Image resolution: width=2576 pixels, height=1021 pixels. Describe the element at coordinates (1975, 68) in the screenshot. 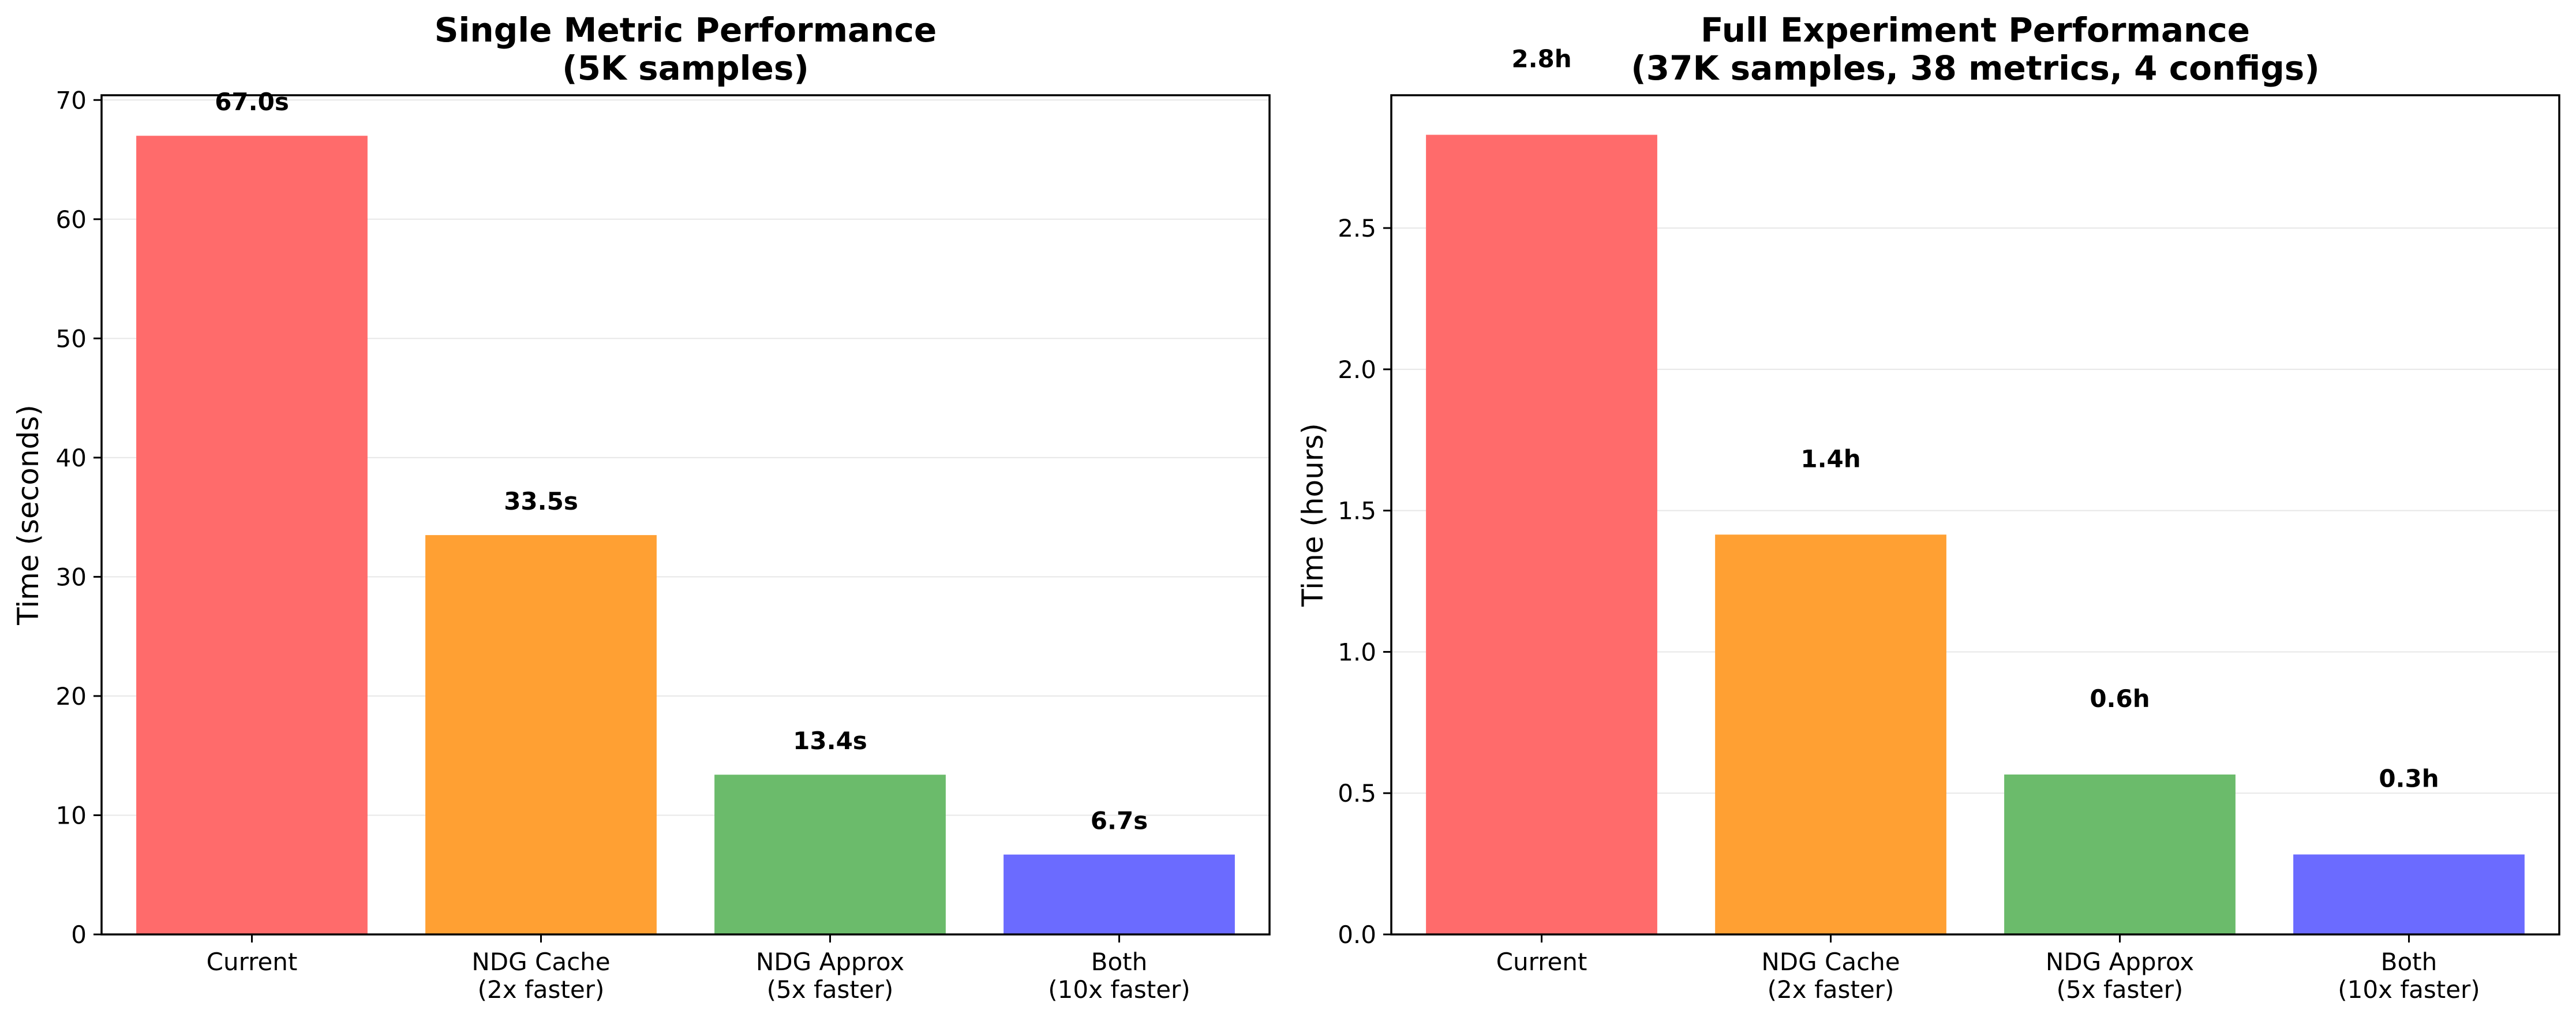

I see `chart-title: (37K samples, 38 metrics, 4 configs)` at that location.